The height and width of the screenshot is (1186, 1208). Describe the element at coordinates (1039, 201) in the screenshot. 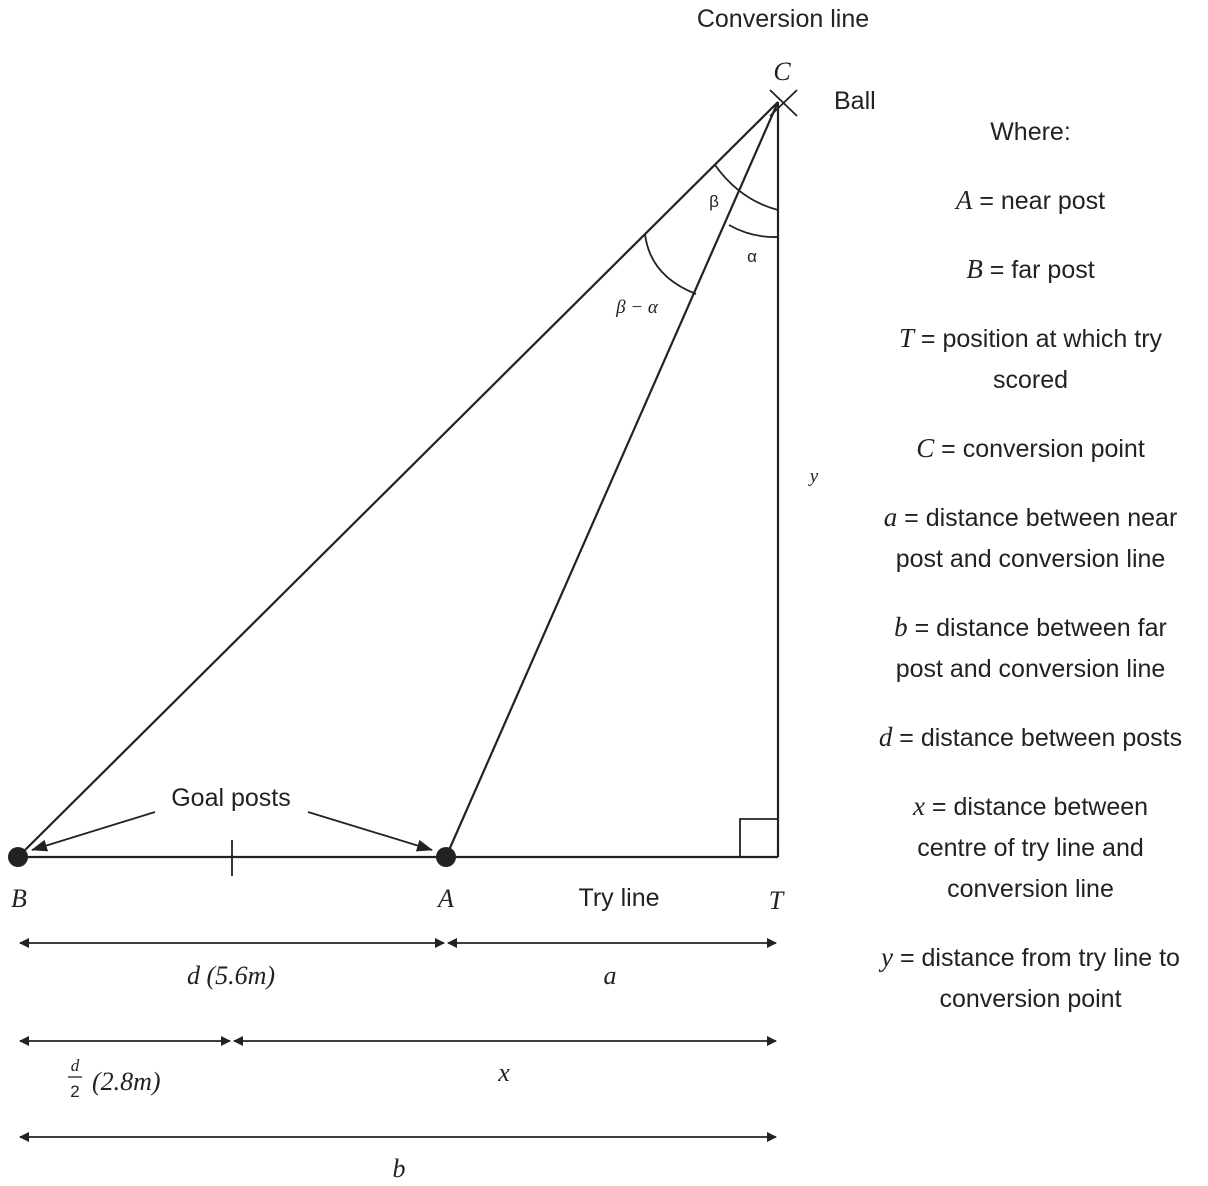

I see `legend-text: = near post` at that location.